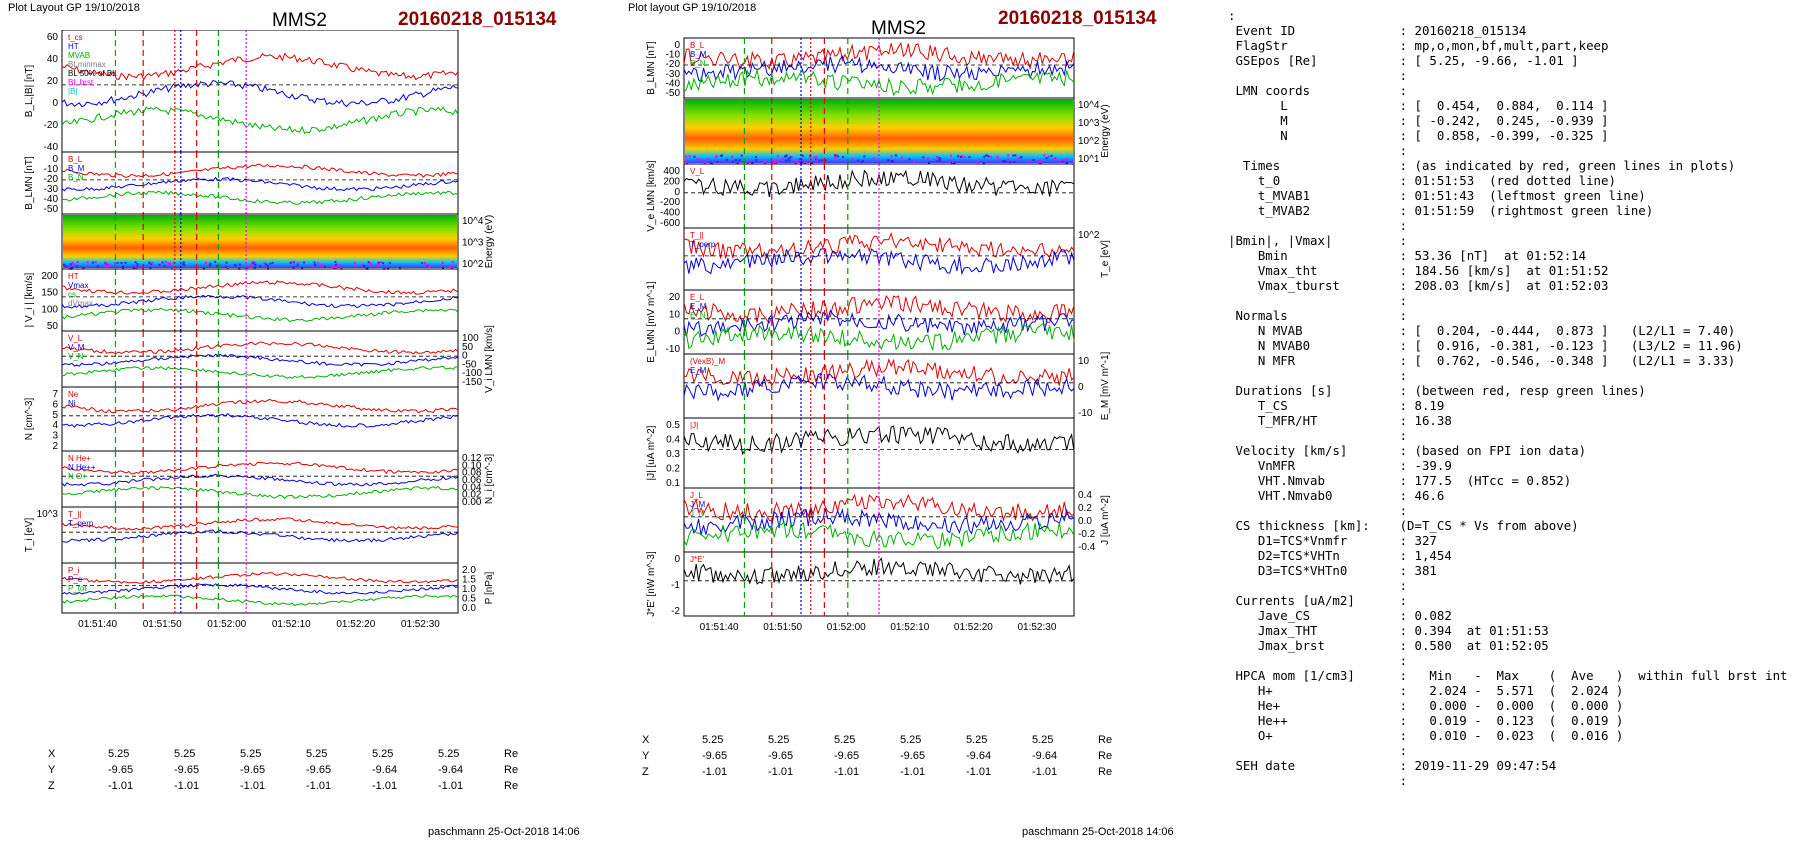  Describe the element at coordinates (651, 452) in the screenshot. I see `y-axis-label: |J| [uA m^-2]` at that location.